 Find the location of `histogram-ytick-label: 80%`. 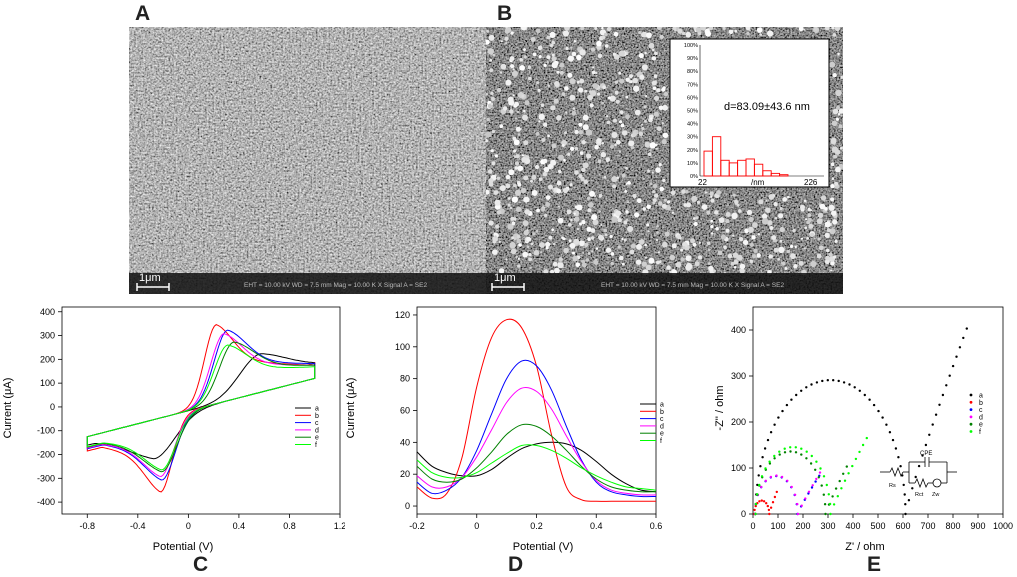

histogram-ytick-label: 80% is located at coordinates (692, 72).